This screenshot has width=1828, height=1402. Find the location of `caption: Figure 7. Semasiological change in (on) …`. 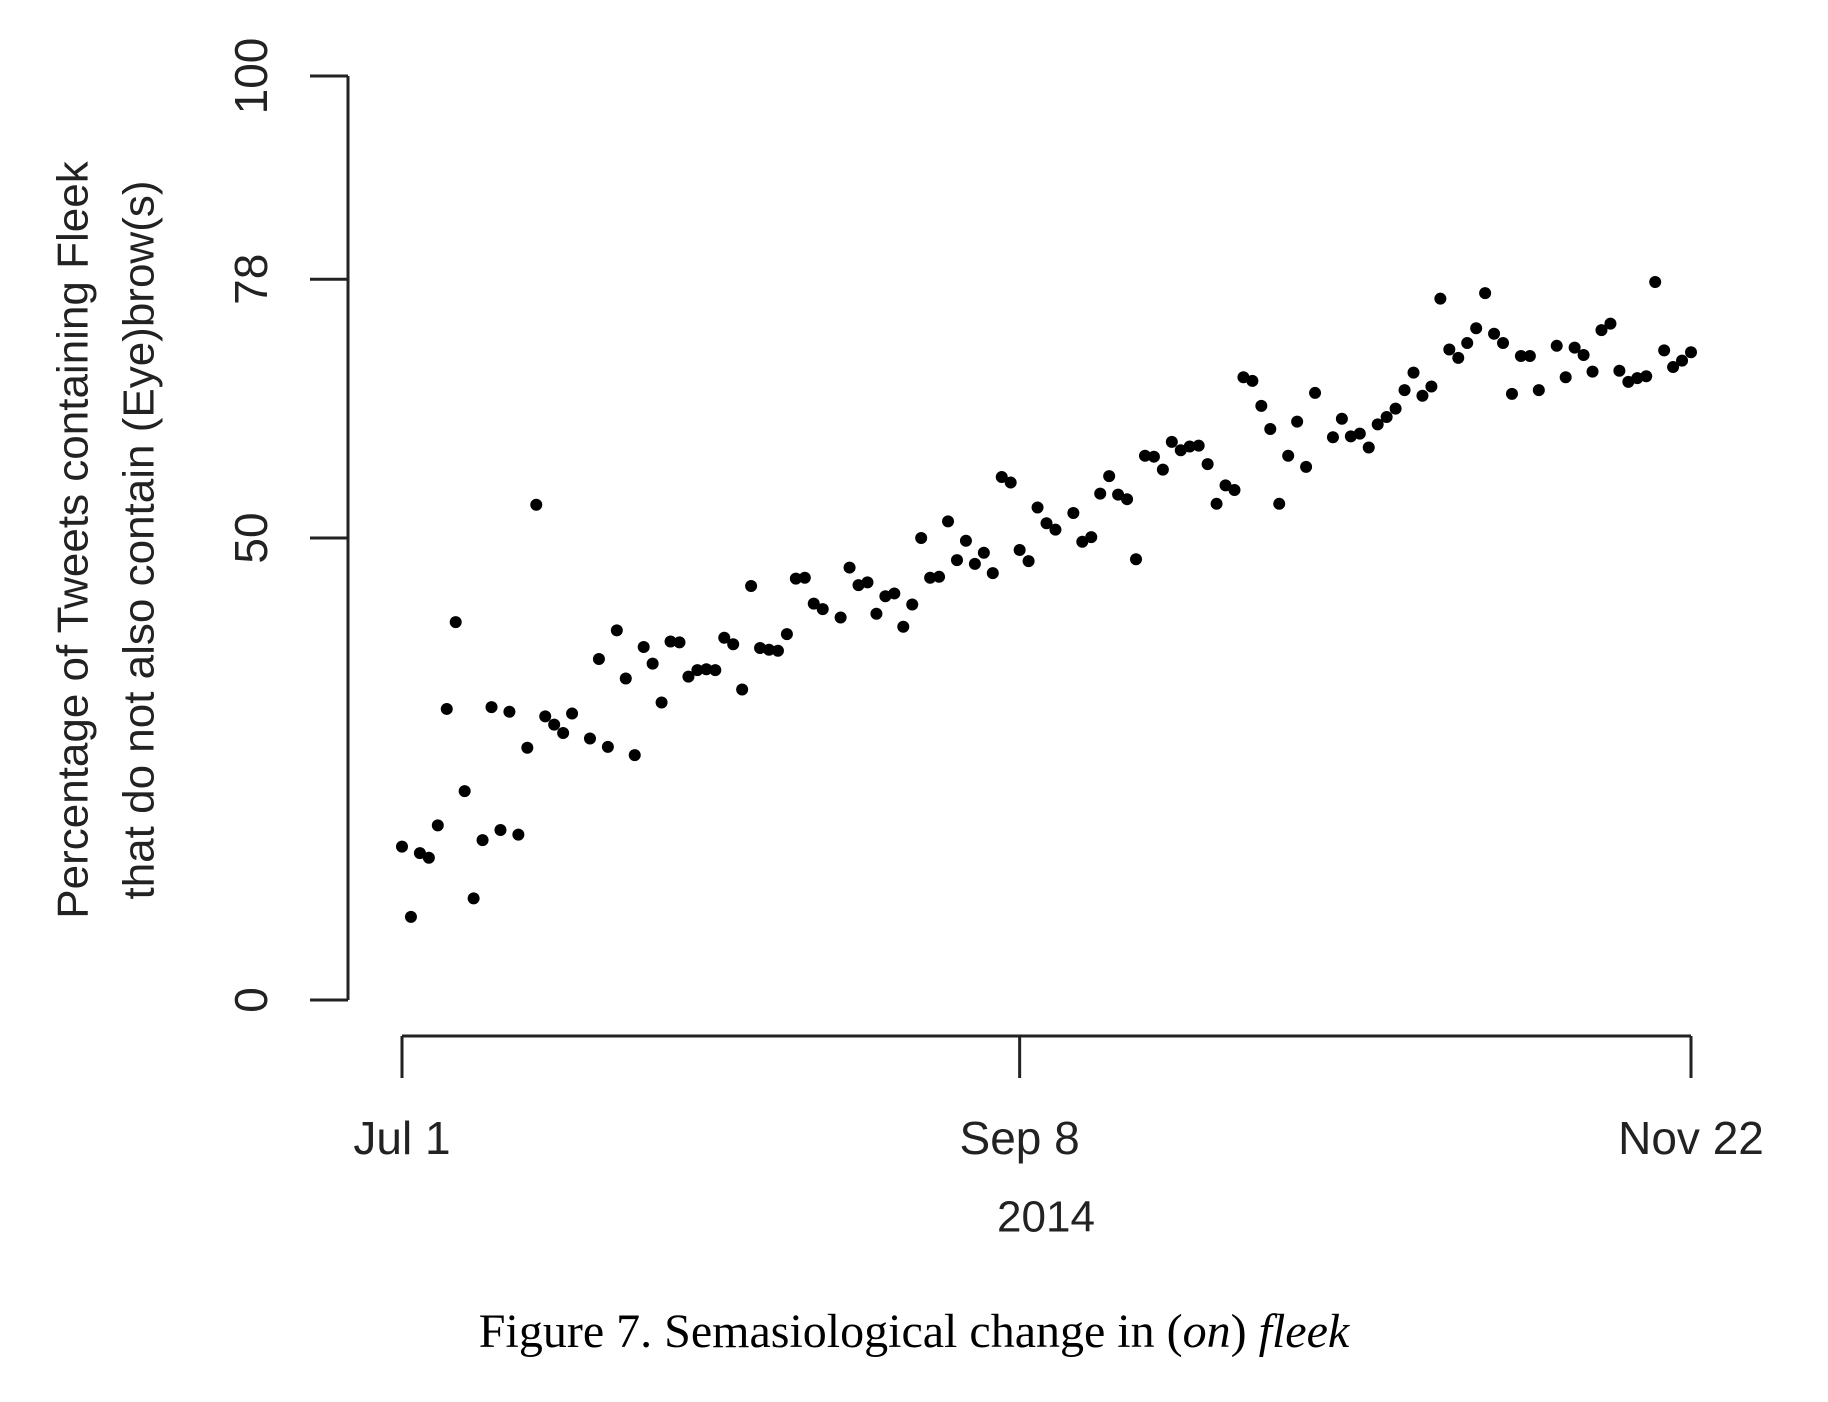

caption: Figure 7. Semasiological change in (on) … is located at coordinates (915, 1331).